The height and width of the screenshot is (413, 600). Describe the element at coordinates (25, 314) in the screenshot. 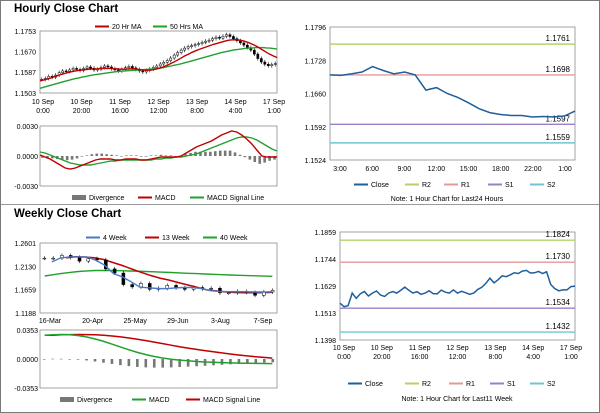

I see `y-tick-label: 1.1188` at that location.